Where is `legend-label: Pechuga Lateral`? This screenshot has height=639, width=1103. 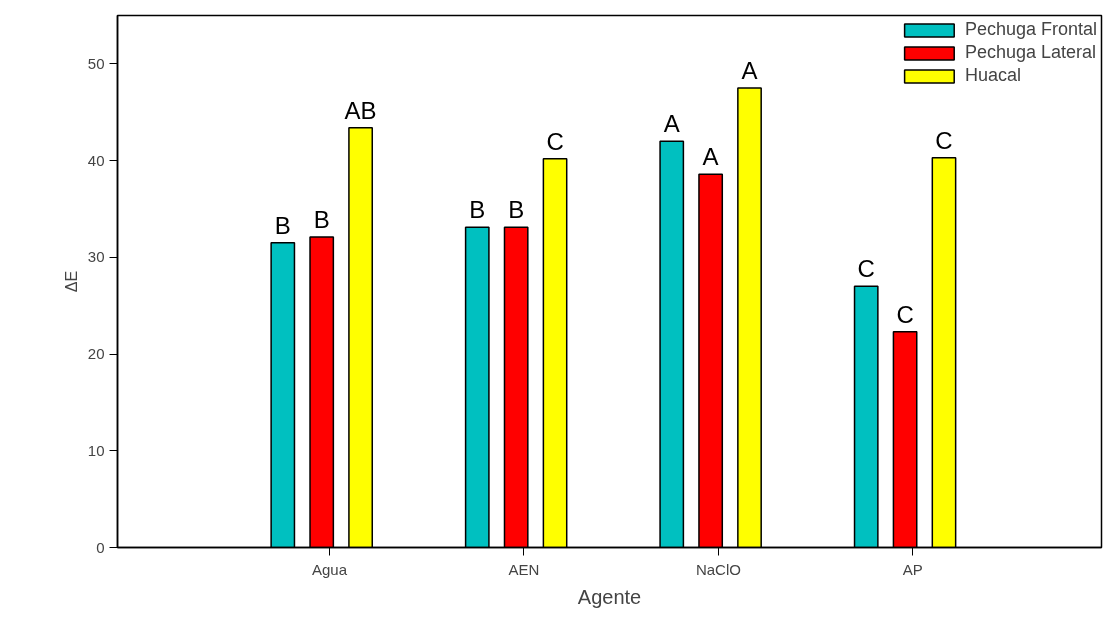 legend-label: Pechuga Lateral is located at coordinates (1030, 52).